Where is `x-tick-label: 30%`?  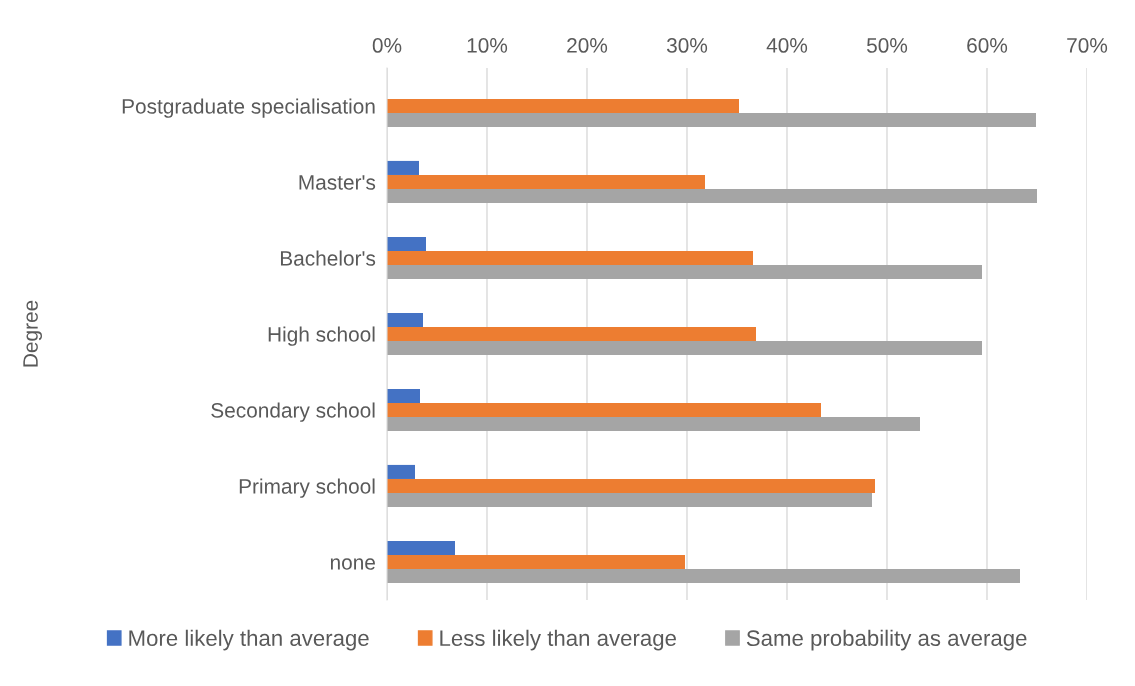 x-tick-label: 30% is located at coordinates (687, 45).